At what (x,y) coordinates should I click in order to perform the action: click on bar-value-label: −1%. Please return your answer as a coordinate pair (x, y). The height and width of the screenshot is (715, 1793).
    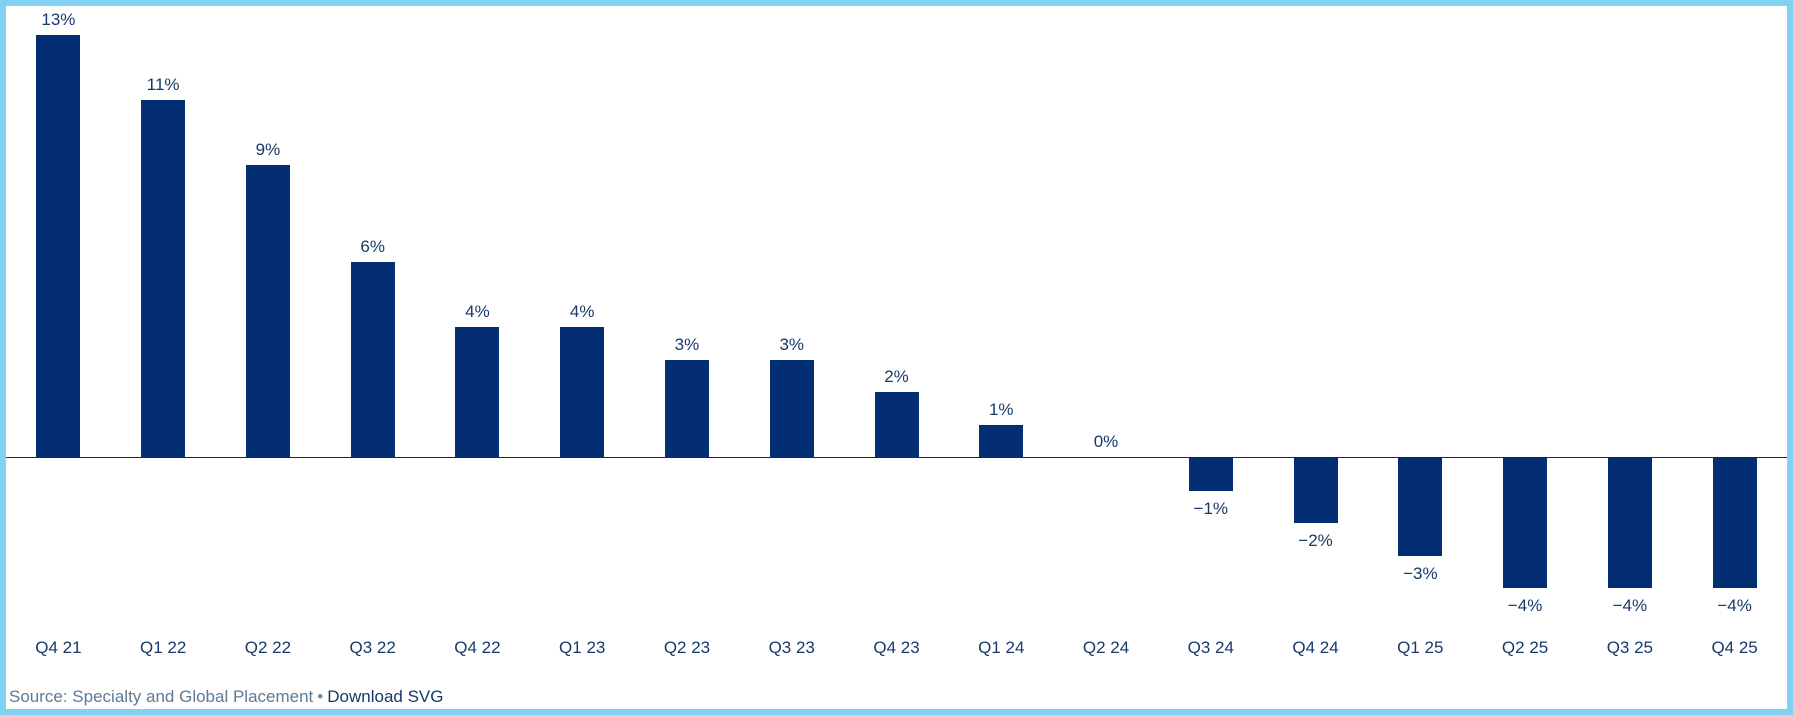
    Looking at the image, I should click on (1211, 508).